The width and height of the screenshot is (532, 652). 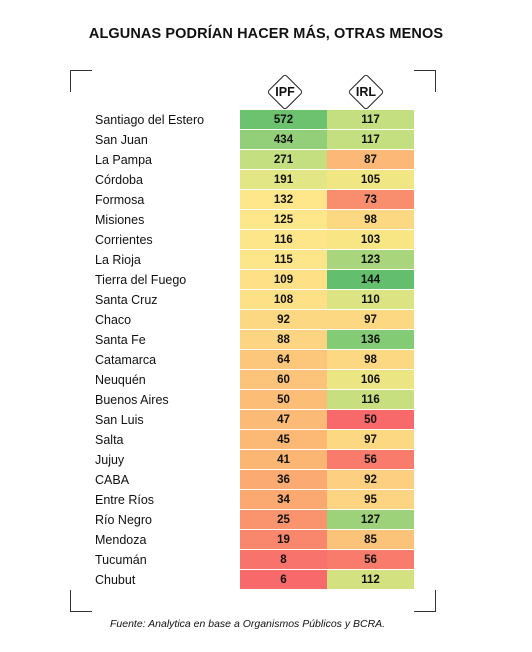 What do you see at coordinates (284, 420) in the screenshot?
I see `ipf-value-cell: 47` at bounding box center [284, 420].